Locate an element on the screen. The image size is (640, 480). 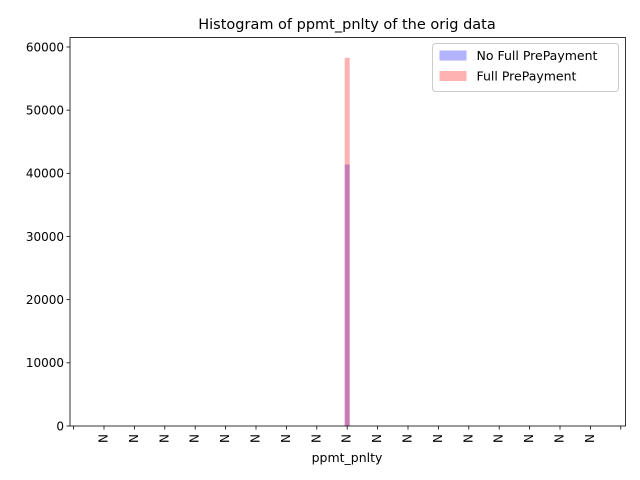
y-tick-label: 10000 is located at coordinates (45, 363).